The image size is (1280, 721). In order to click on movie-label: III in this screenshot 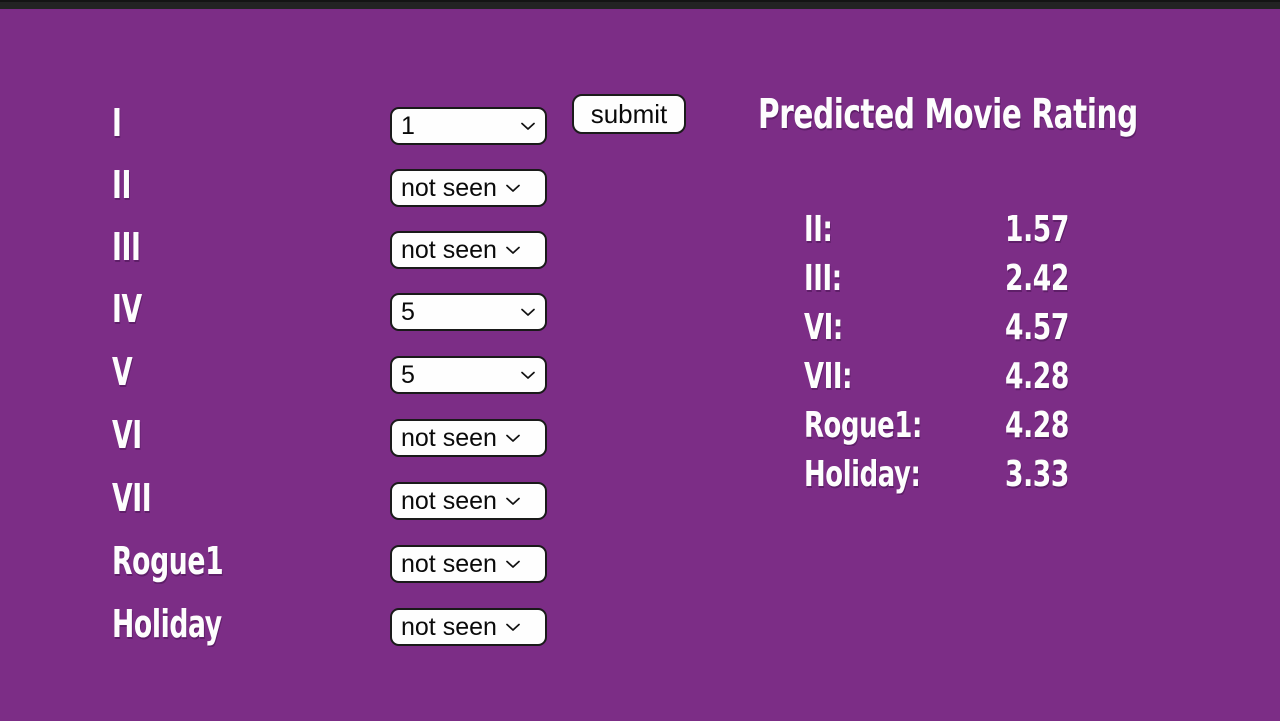, I will do `click(126, 247)`.